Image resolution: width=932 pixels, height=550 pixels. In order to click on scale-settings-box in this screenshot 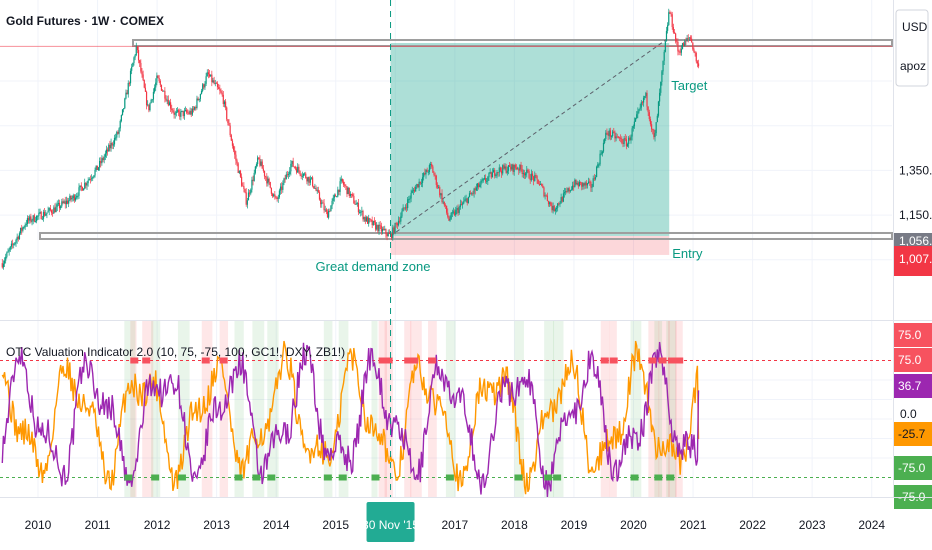, I will do `click(912, 48)`.